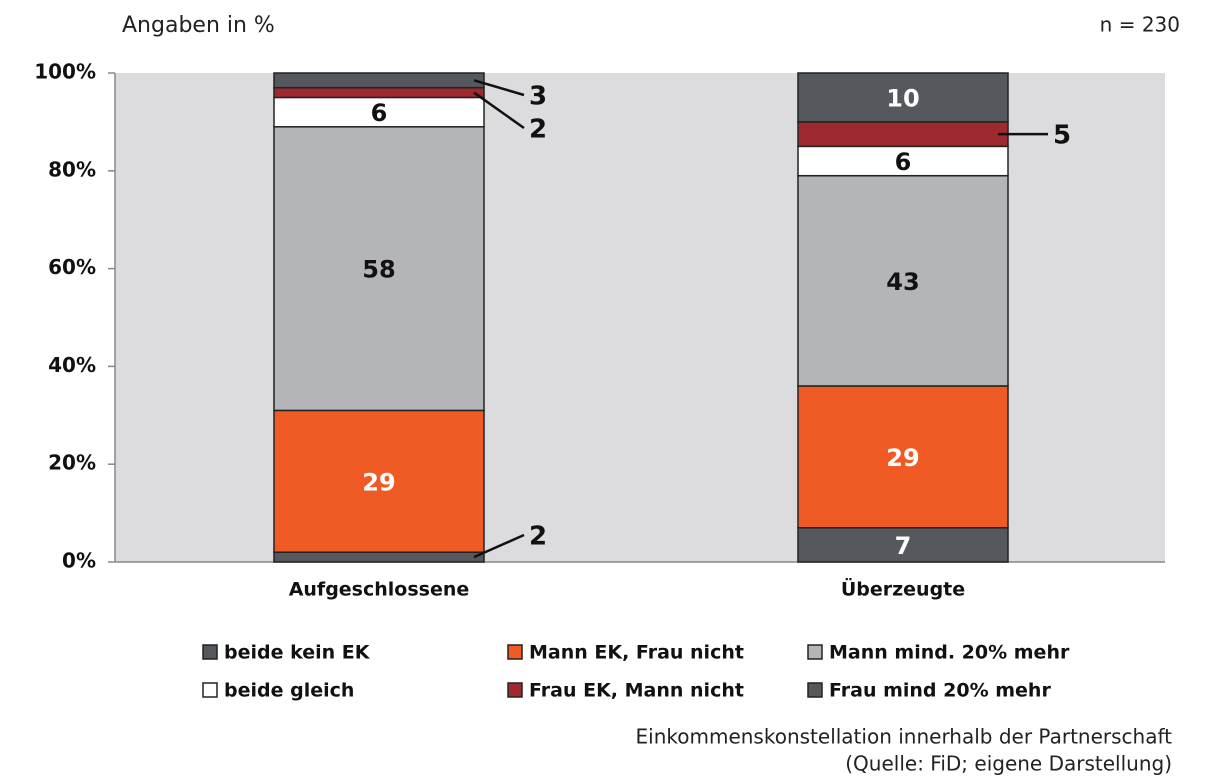 The width and height of the screenshot is (1217, 779). I want to click on x-tick-label: Überzeugte, so click(903, 589).